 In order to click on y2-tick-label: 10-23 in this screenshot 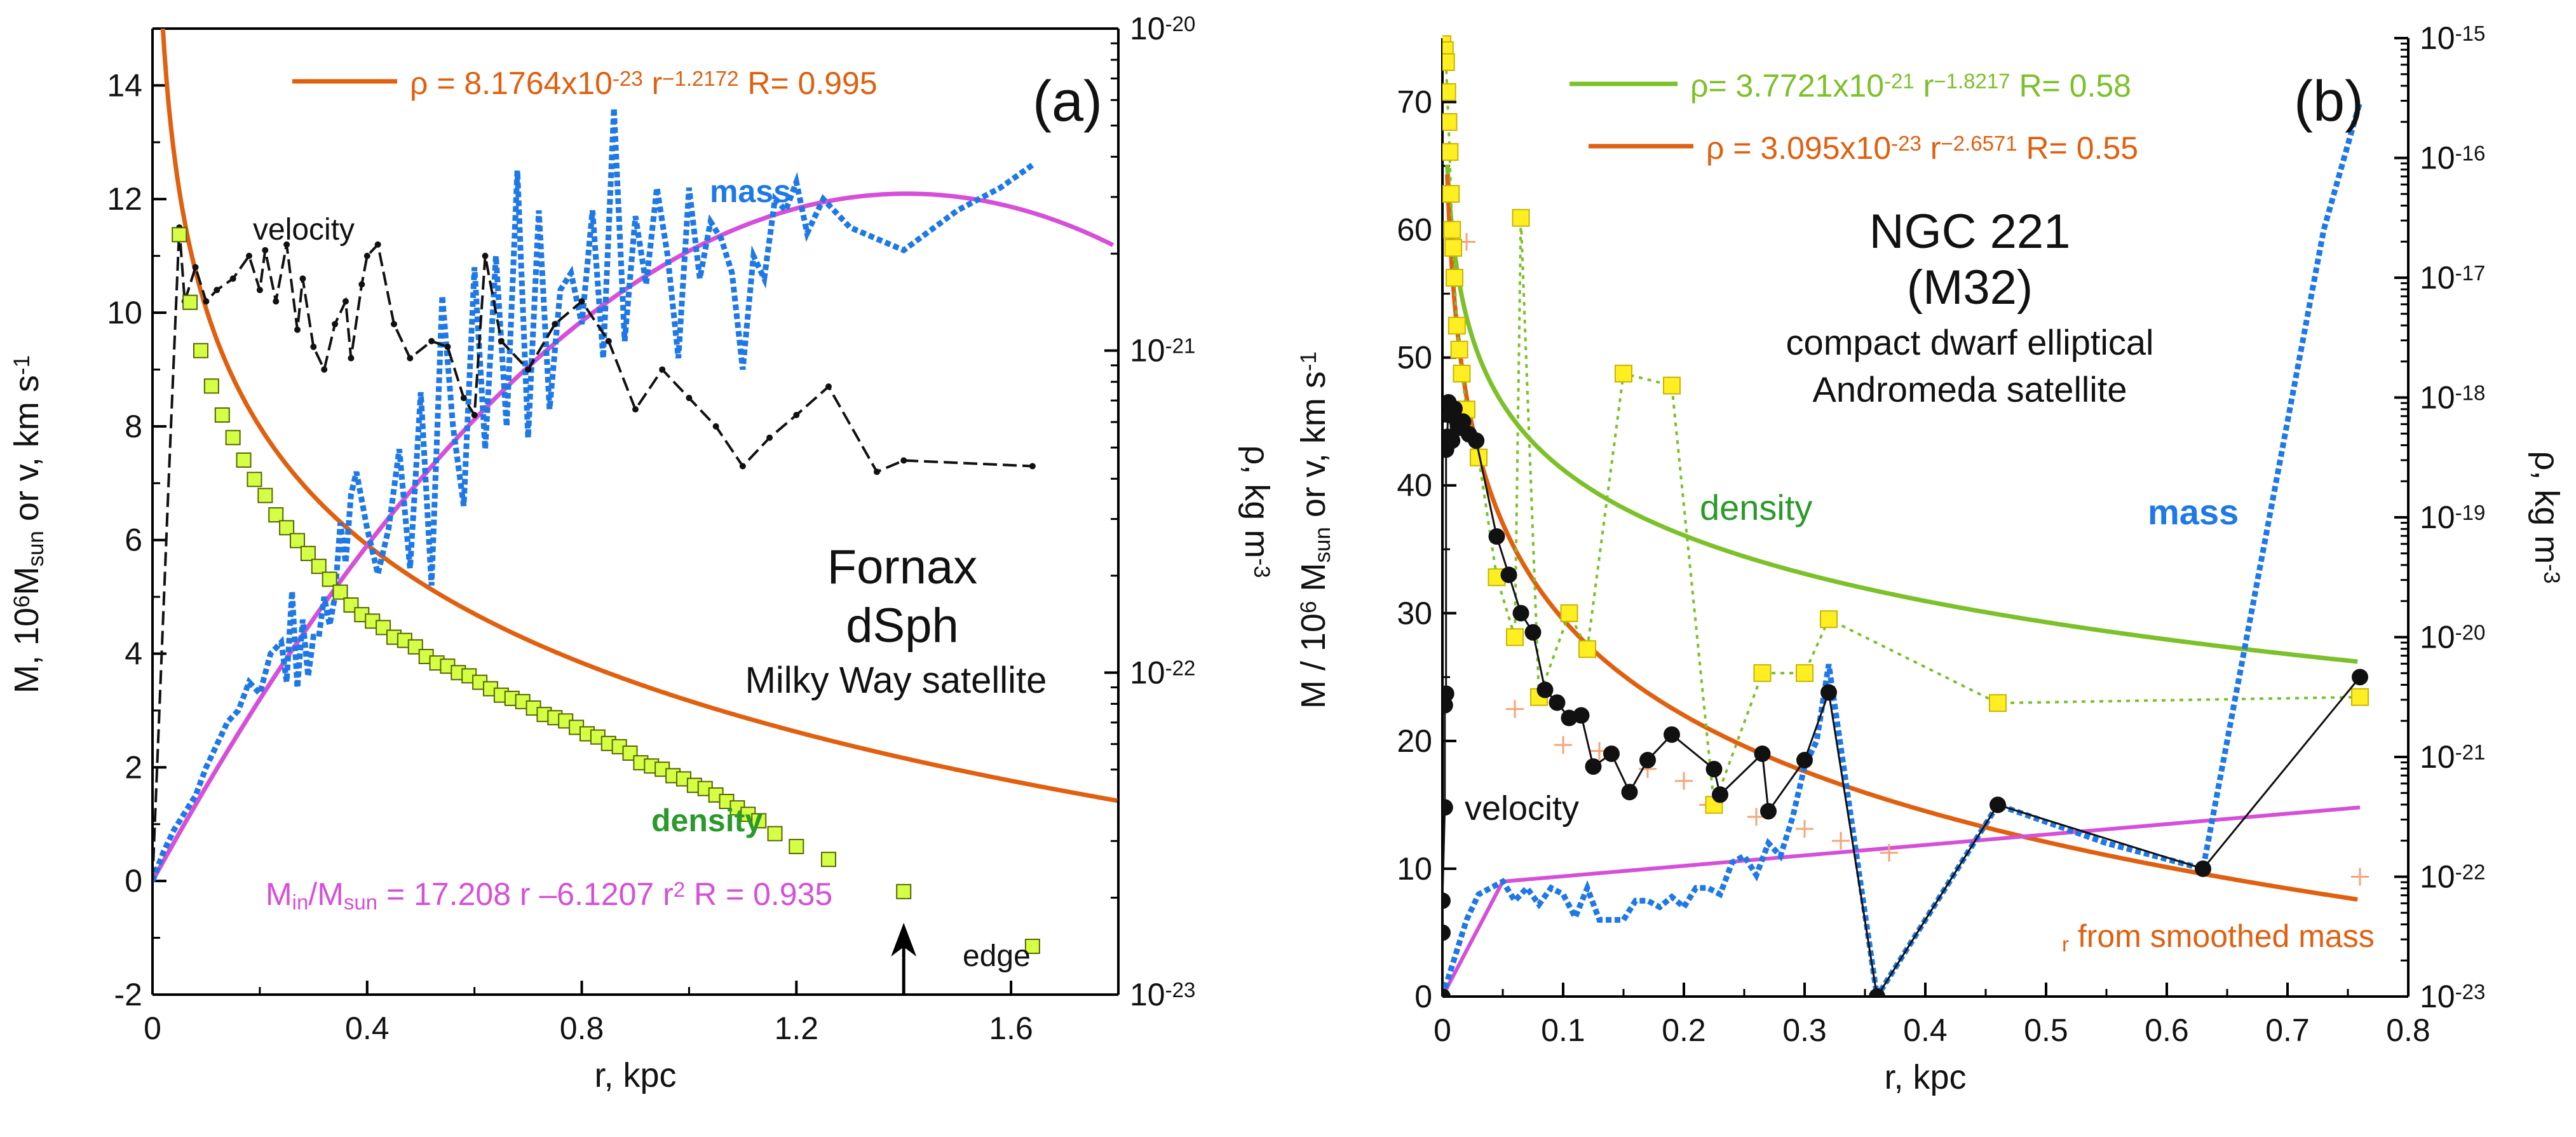, I will do `click(2452, 996)`.